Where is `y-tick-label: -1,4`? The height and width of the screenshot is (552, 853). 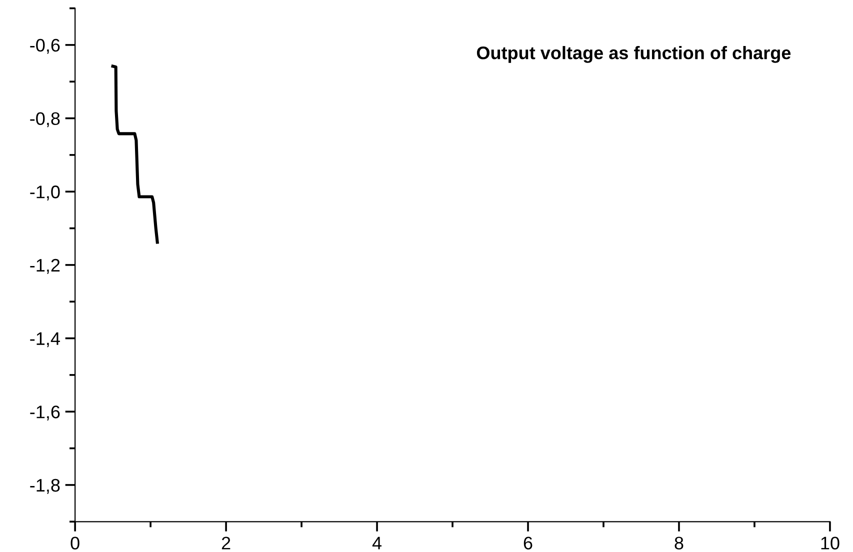 y-tick-label: -1,4 is located at coordinates (45, 340).